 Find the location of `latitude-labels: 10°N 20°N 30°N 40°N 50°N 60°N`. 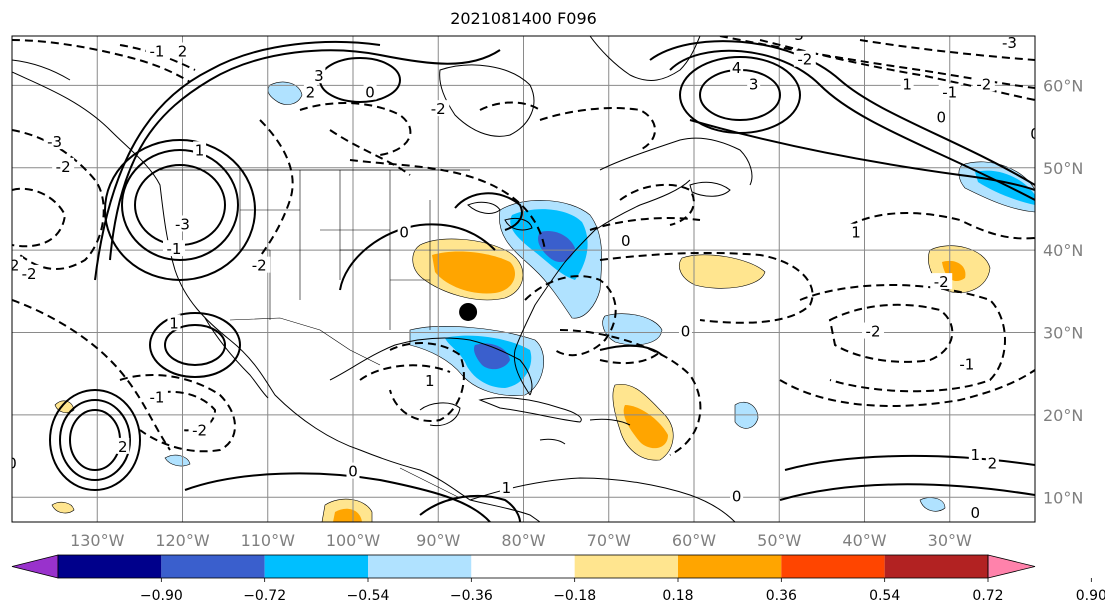

latitude-labels: 10°N 20°N 30°N 40°N 50°N 60°N is located at coordinates (1063, 291).